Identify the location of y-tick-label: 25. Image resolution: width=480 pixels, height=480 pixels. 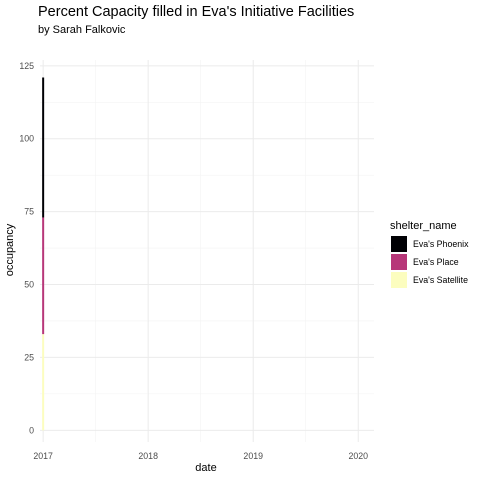
(29, 357).